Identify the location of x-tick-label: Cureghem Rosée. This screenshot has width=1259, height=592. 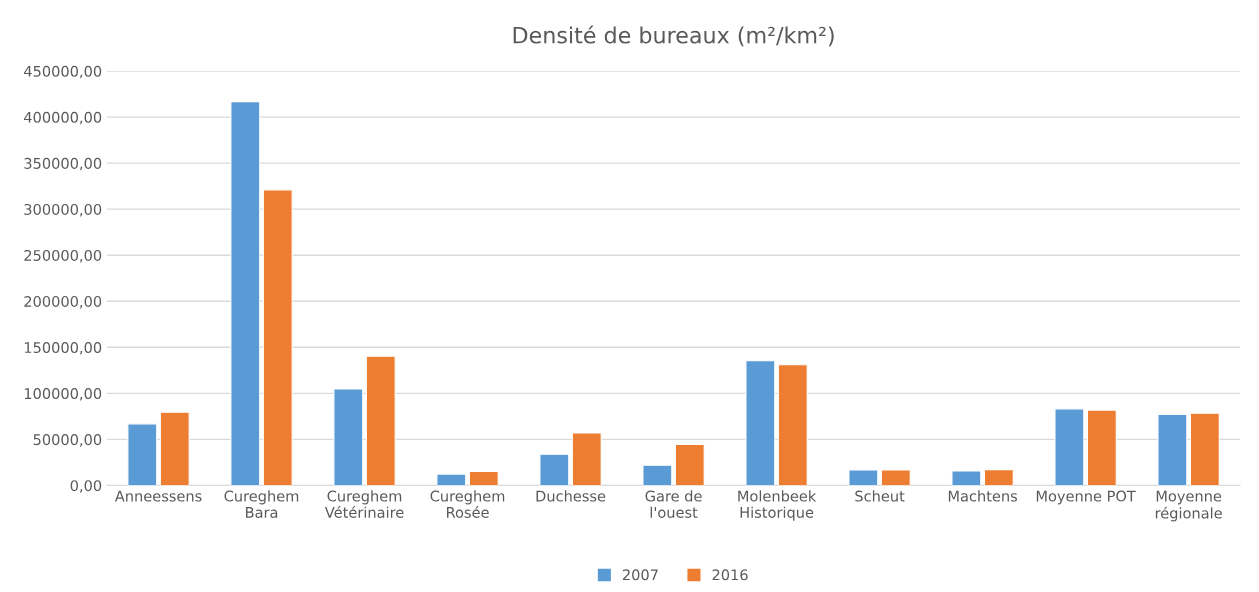
(467, 504).